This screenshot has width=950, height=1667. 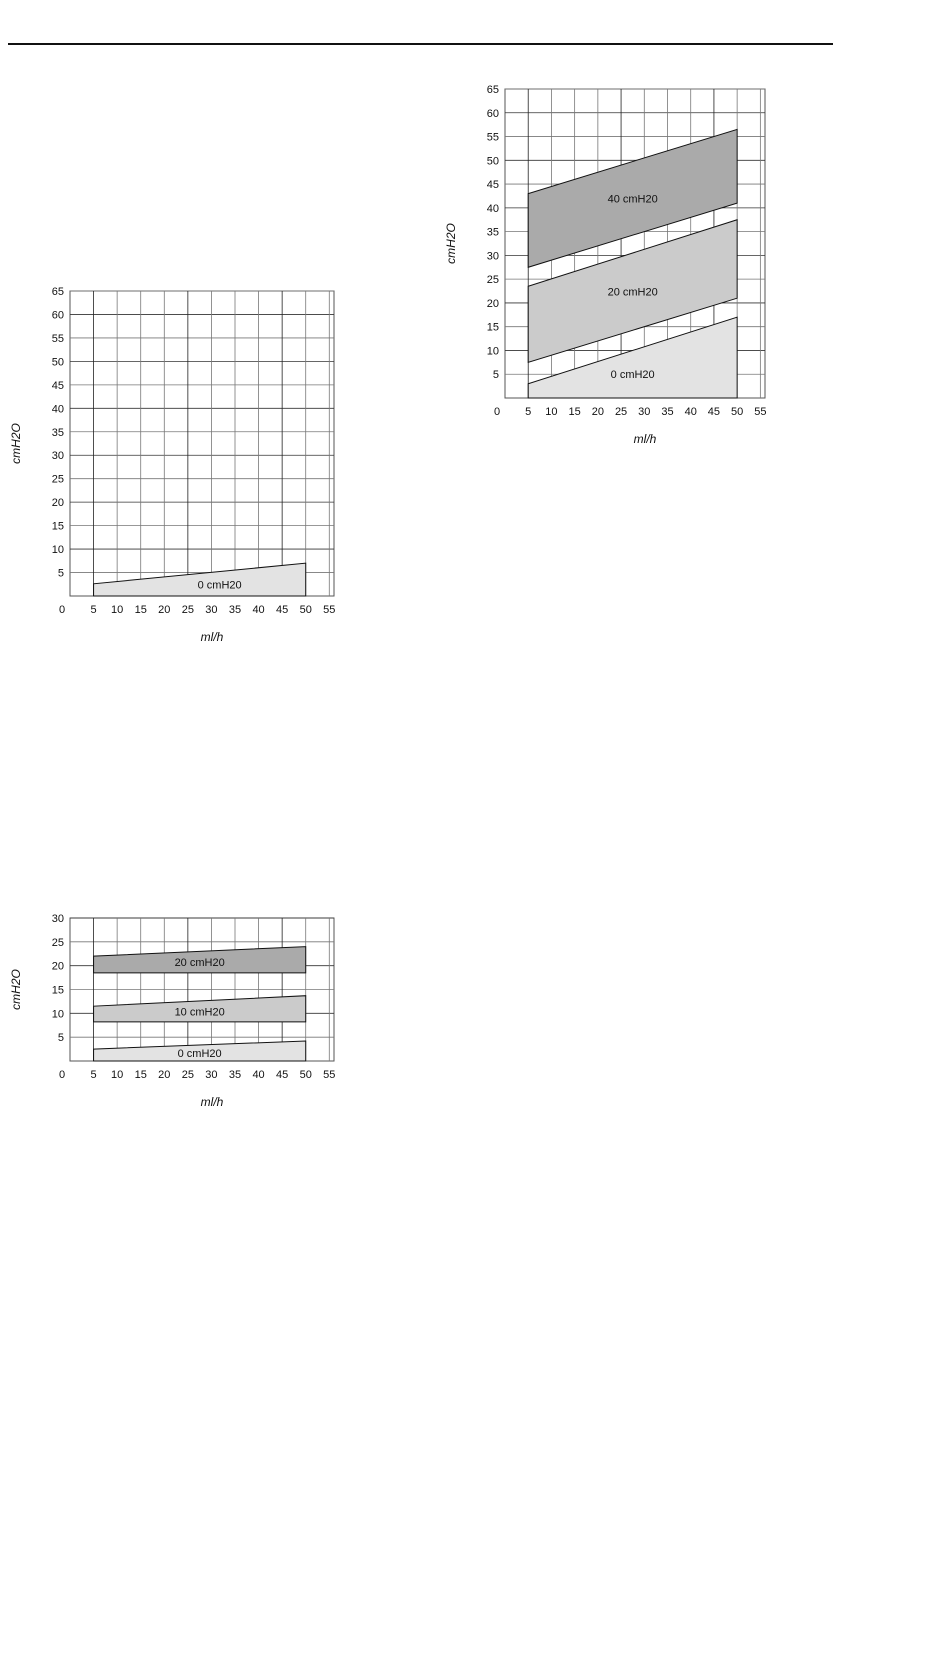 I want to click on band-10-cmH20, so click(x=200, y=1009).